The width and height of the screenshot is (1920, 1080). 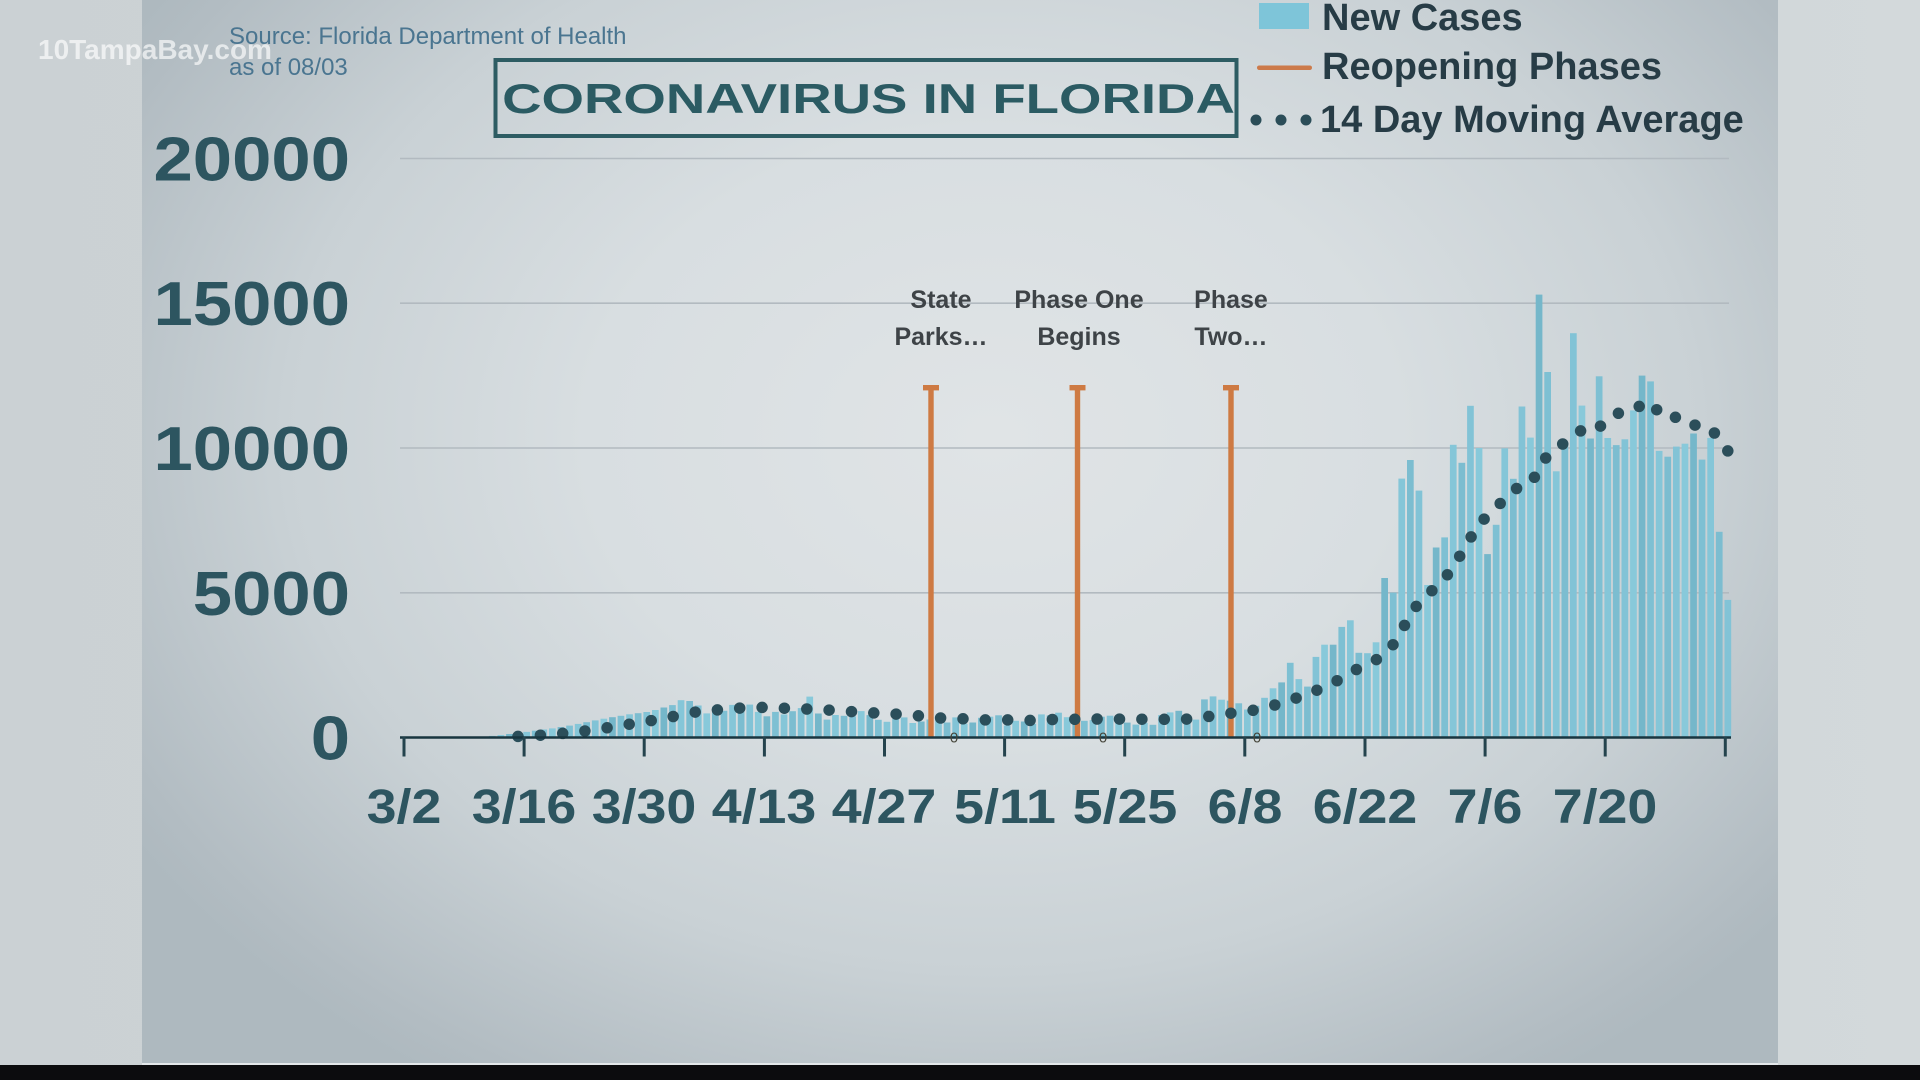 What do you see at coordinates (1492, 67) in the screenshot?
I see `svg-text: Reopening Phases` at bounding box center [1492, 67].